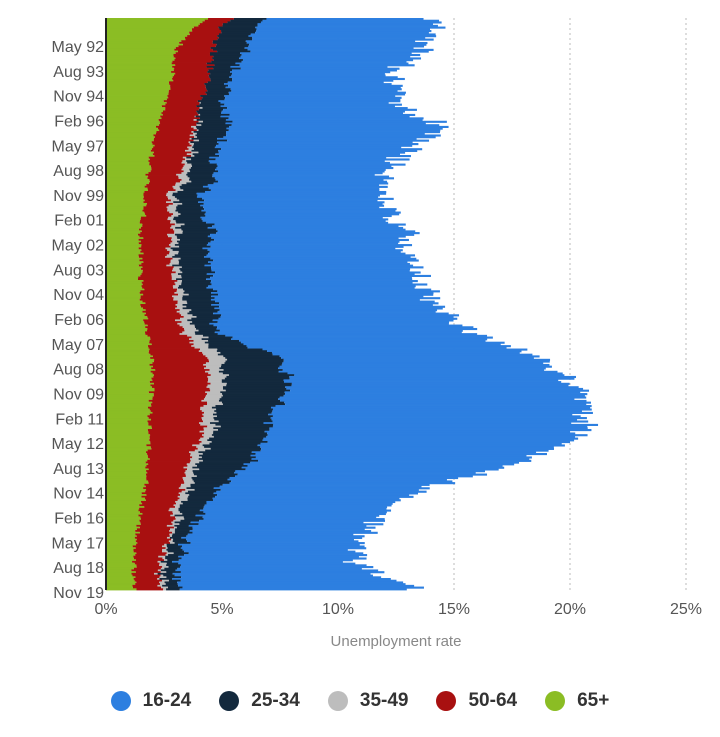 This screenshot has width=720, height=737. What do you see at coordinates (493, 700) in the screenshot?
I see `legend-label: 50-64` at bounding box center [493, 700].